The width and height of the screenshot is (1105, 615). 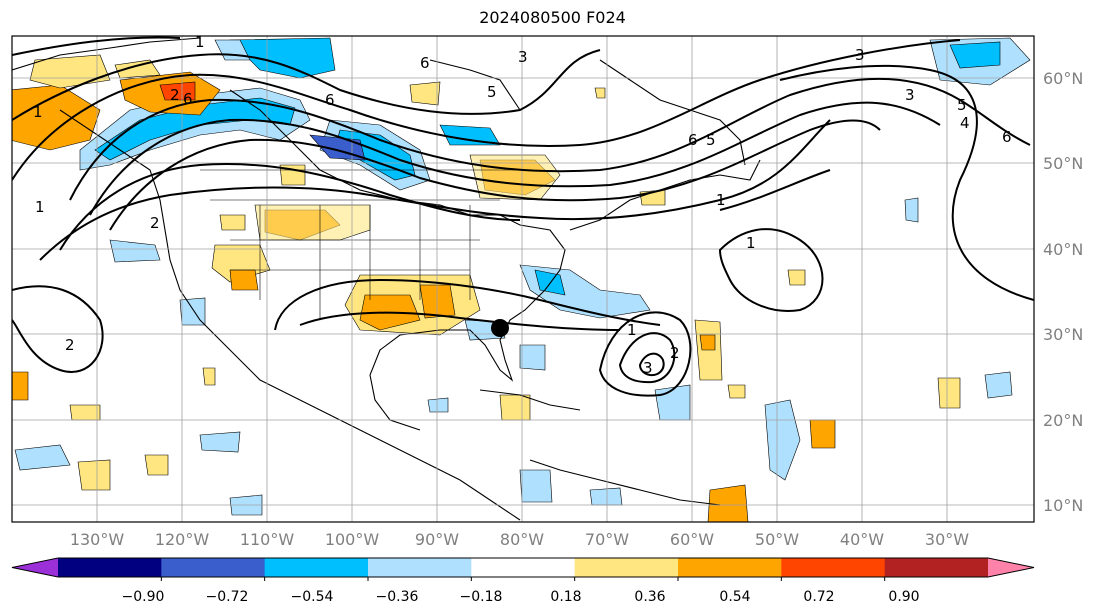 I want to click on lon-label: 80°W, so click(x=522, y=539).